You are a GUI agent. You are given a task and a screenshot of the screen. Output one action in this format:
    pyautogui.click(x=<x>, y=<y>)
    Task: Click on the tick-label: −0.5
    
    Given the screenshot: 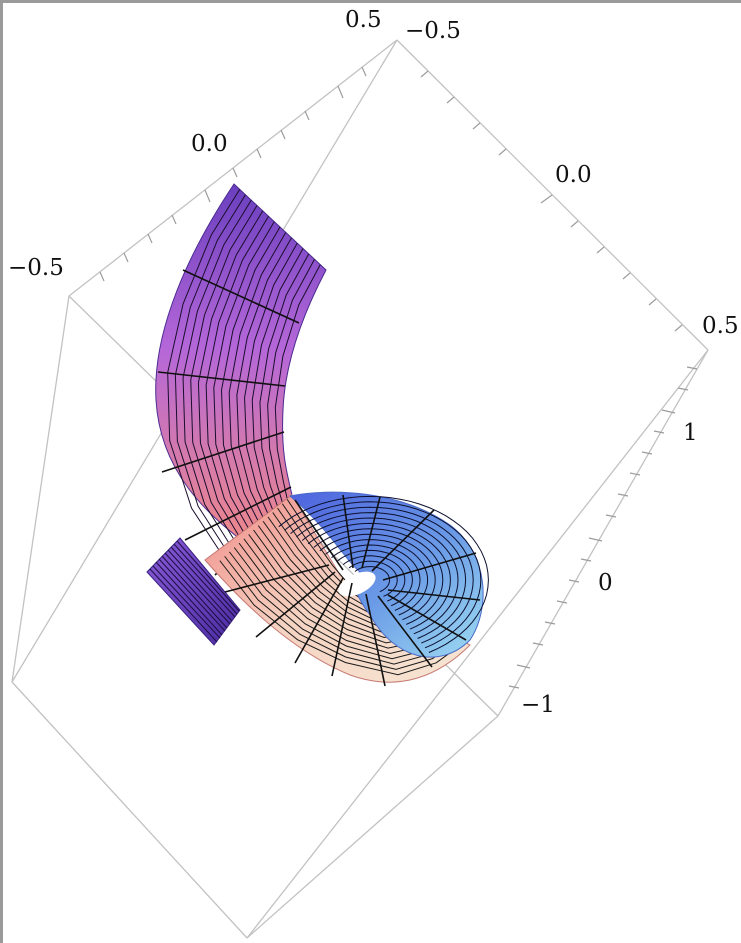 What is the action you would take?
    pyautogui.click(x=433, y=31)
    